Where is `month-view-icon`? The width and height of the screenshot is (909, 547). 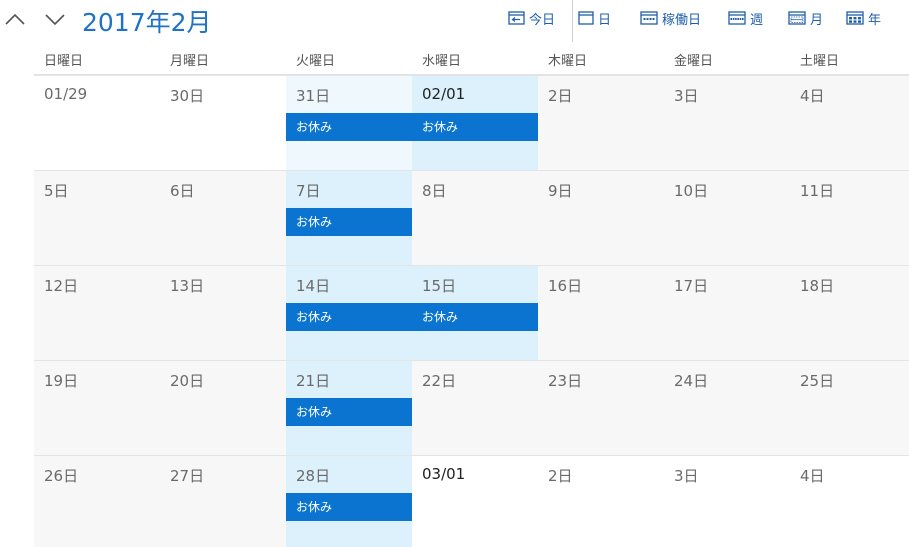 month-view-icon is located at coordinates (797, 18).